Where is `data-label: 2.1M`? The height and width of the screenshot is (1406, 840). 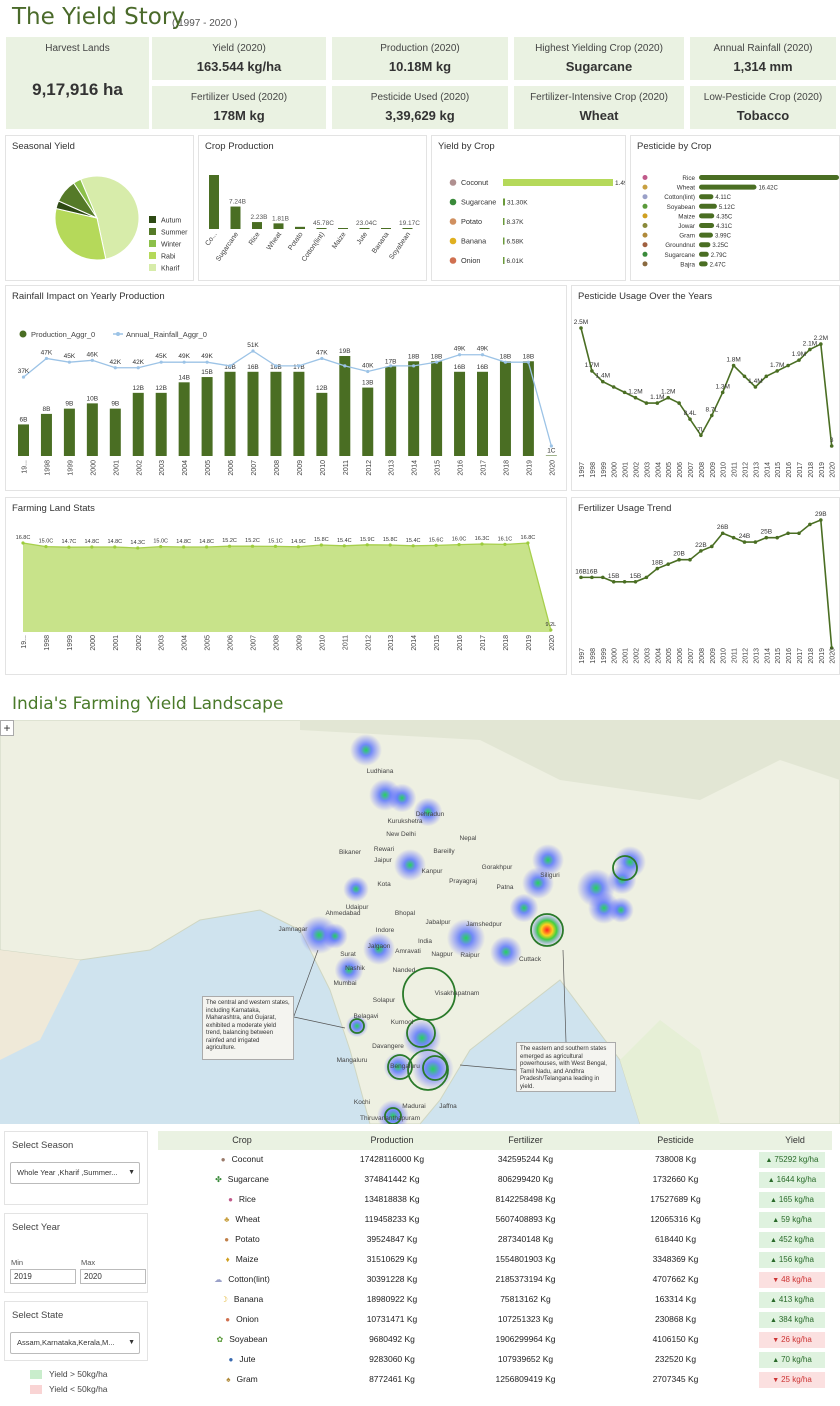
data-label: 2.1M is located at coordinates (810, 343).